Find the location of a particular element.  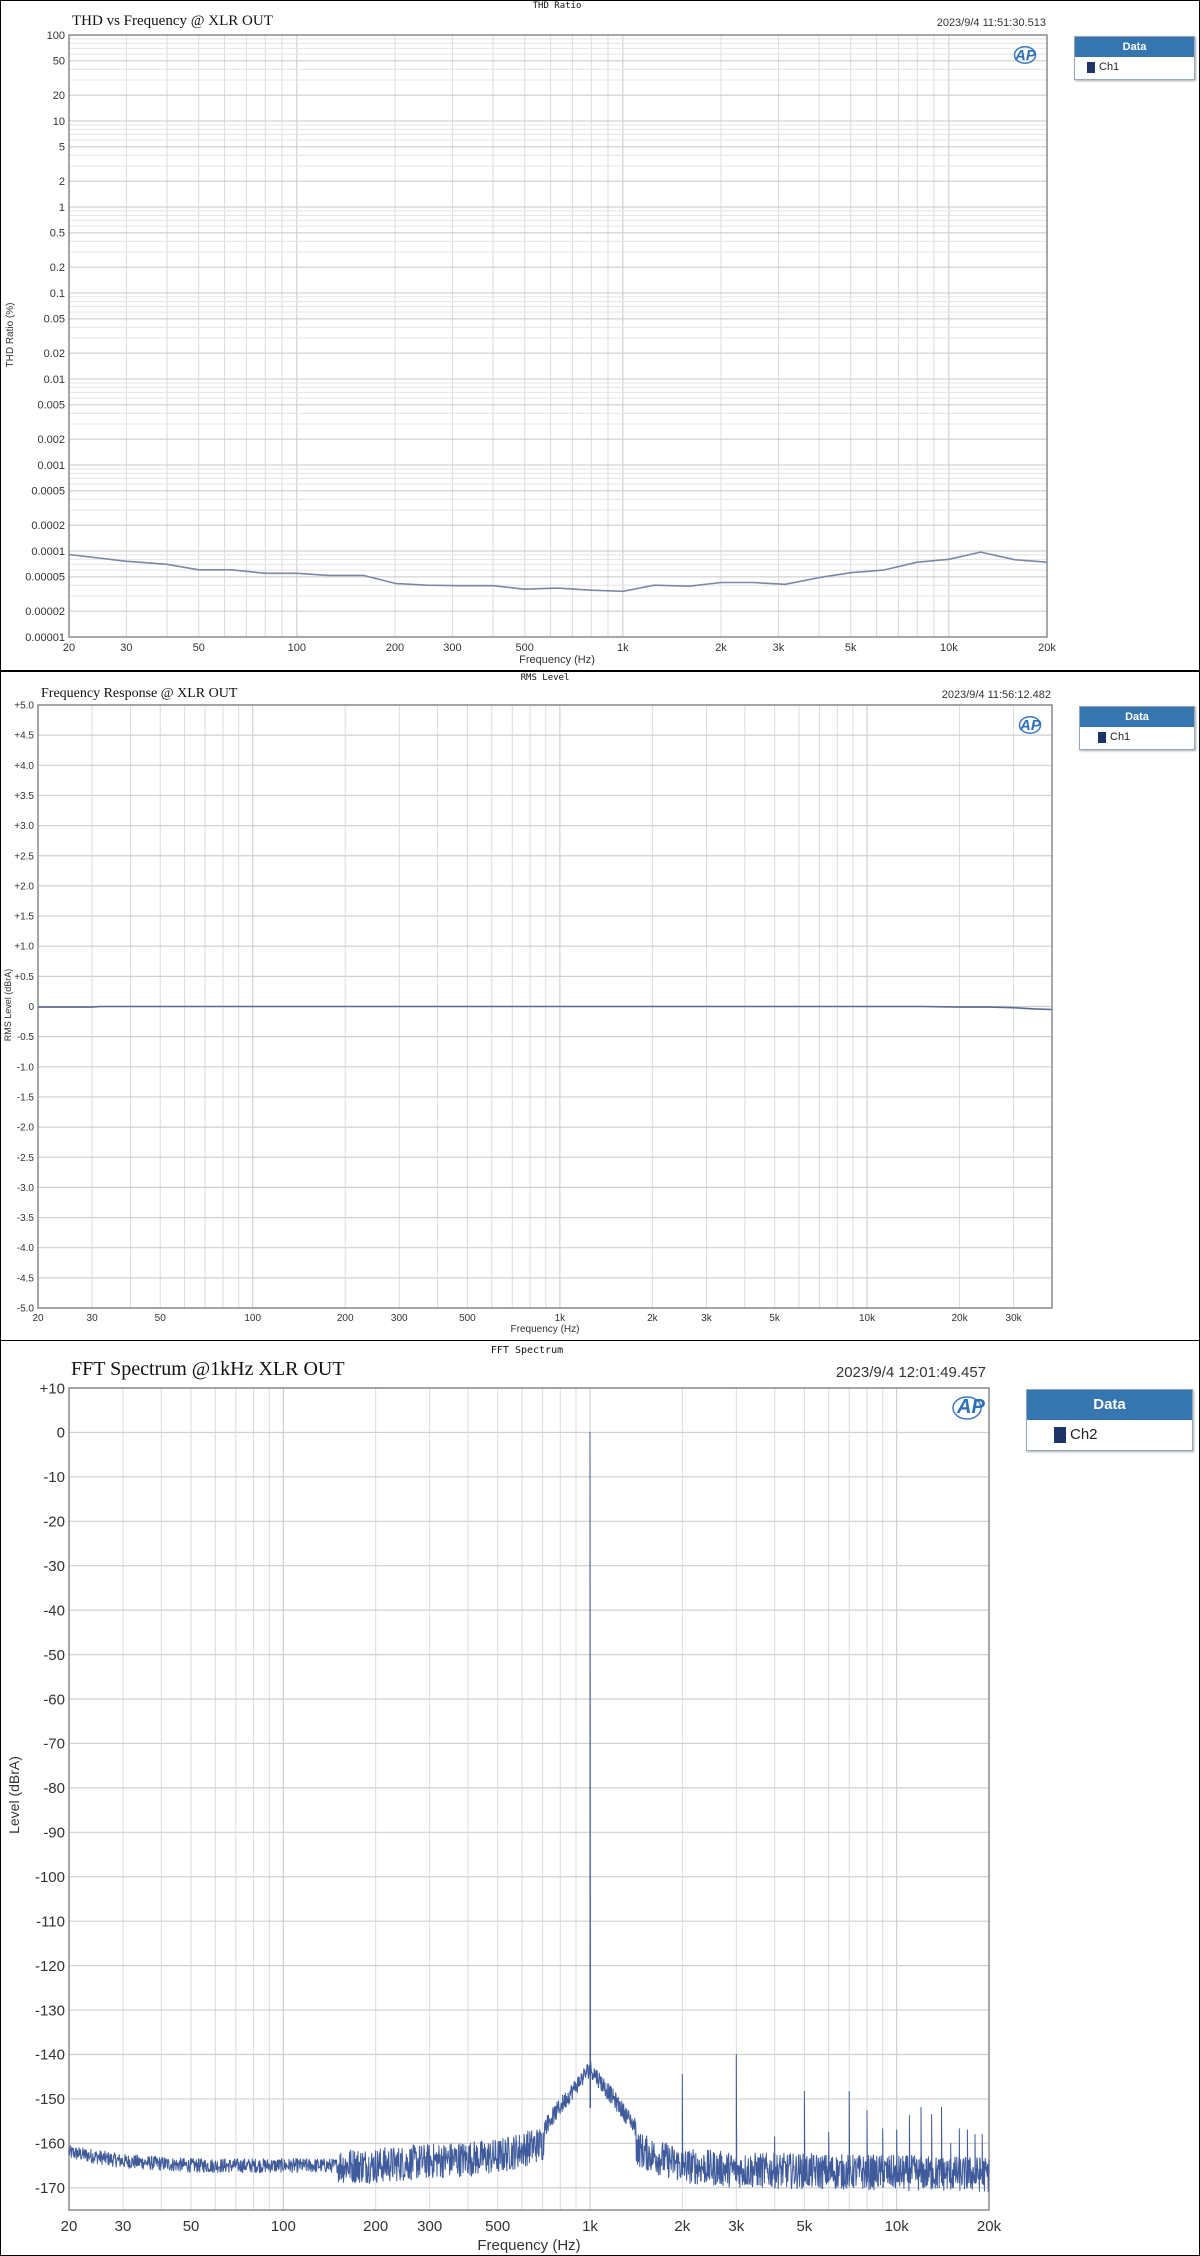

y-tick-label: +0.5 is located at coordinates (24, 977).